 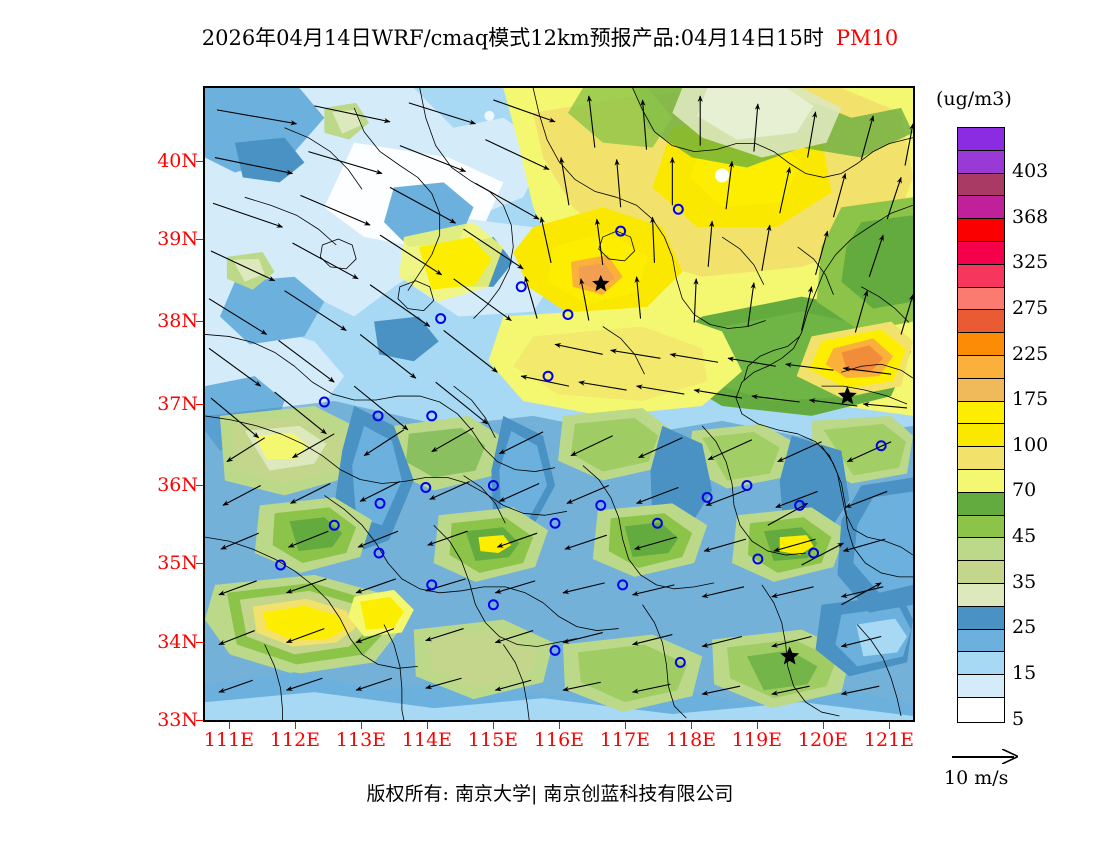 I want to click on x-tick-label: 111E, so click(x=229, y=740).